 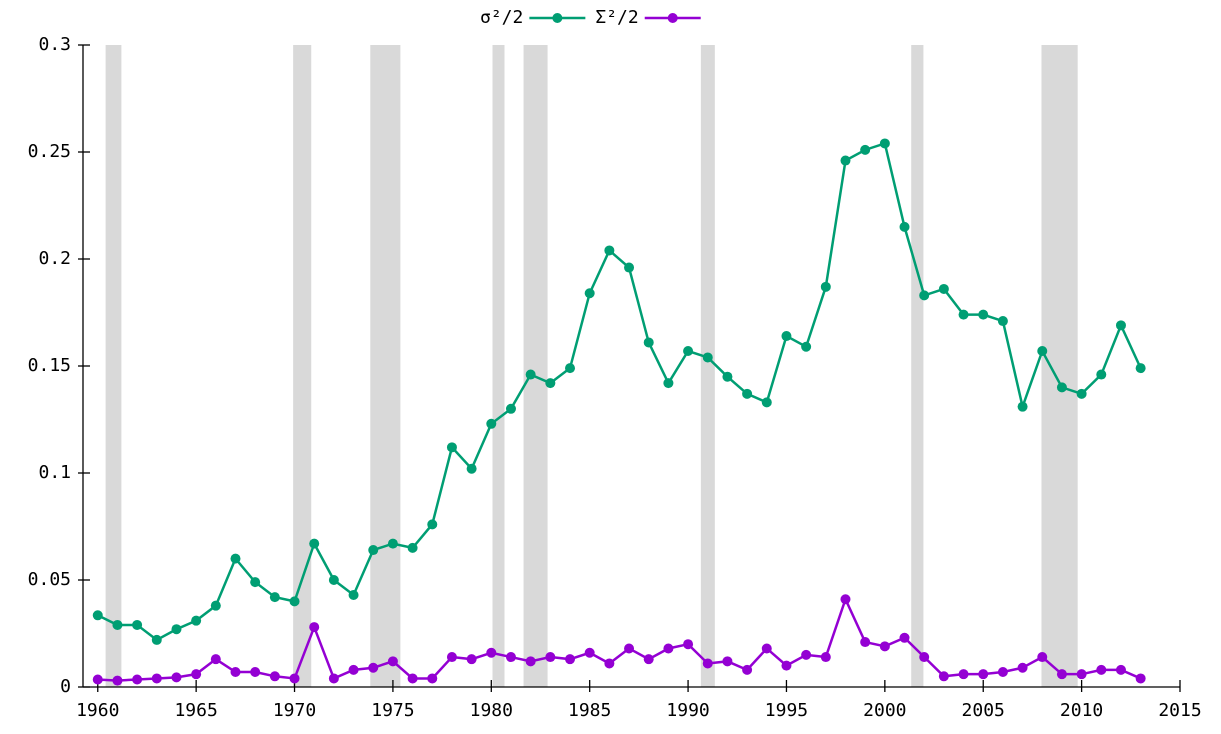 What do you see at coordinates (1081, 710) in the screenshot?
I see `x-tick-label: 2010` at bounding box center [1081, 710].